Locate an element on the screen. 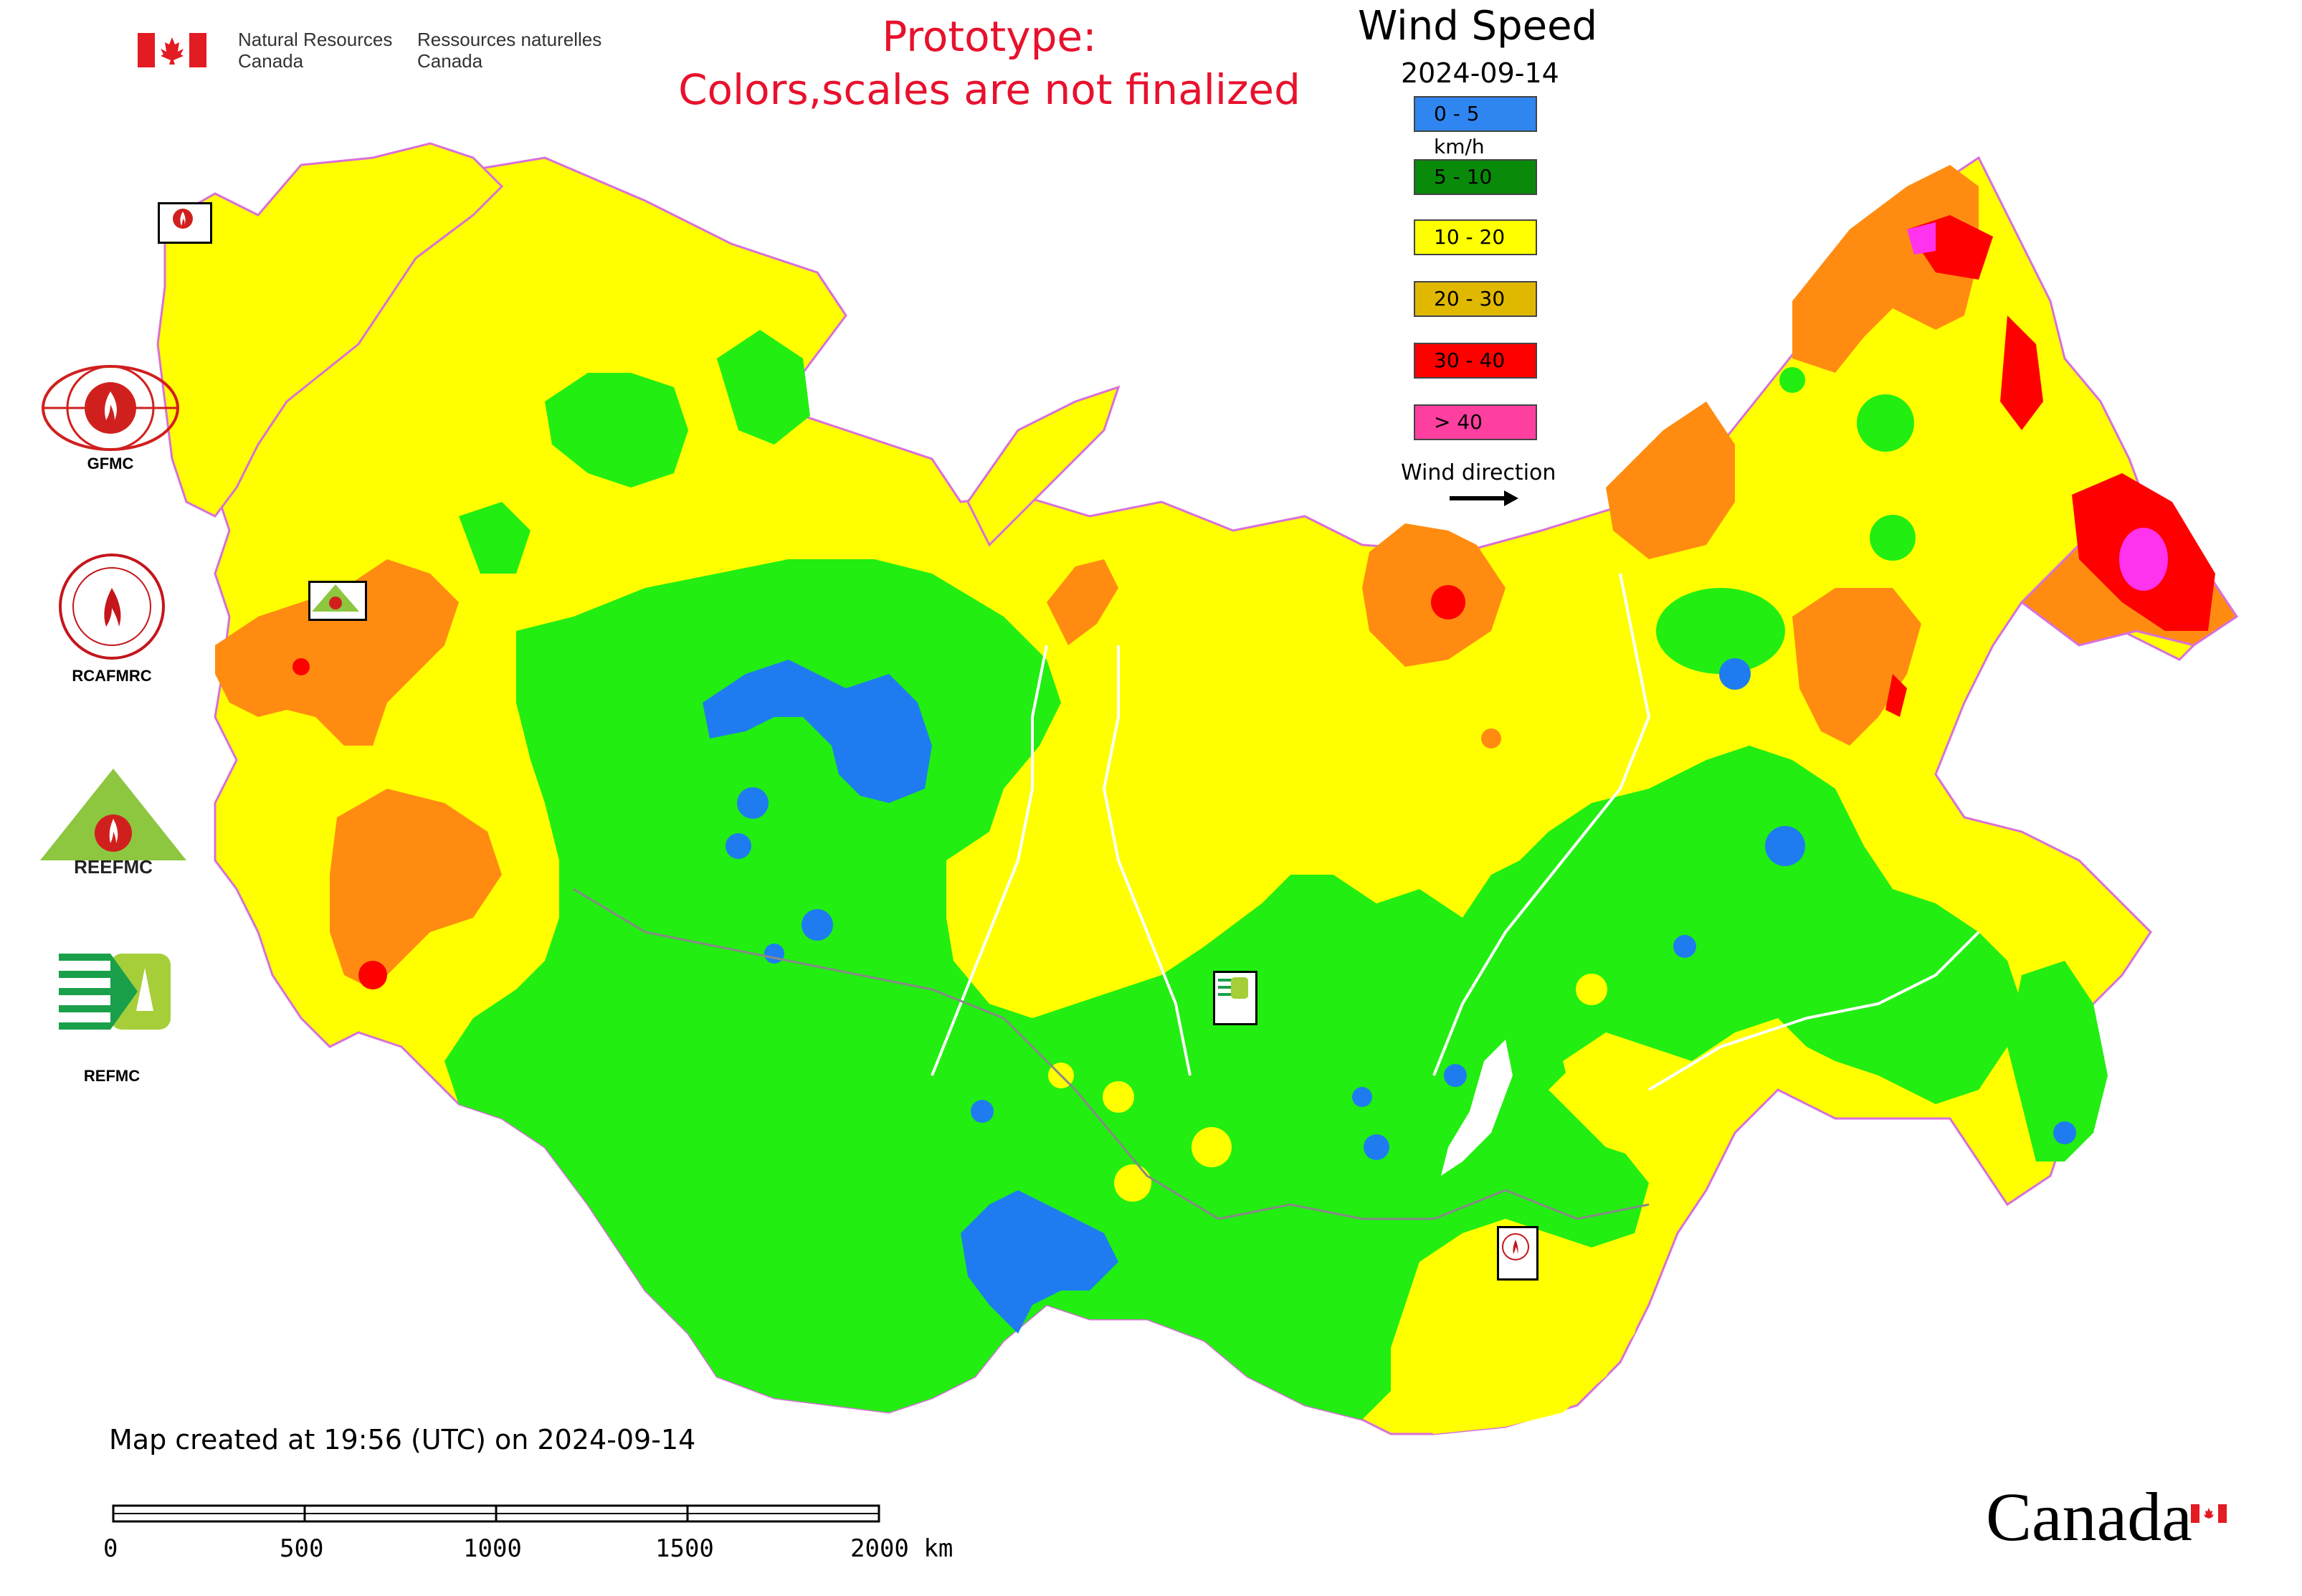 The width and height of the screenshot is (2302, 1596). agency-name-en: Natural Resources Canada is located at coordinates (315, 50).